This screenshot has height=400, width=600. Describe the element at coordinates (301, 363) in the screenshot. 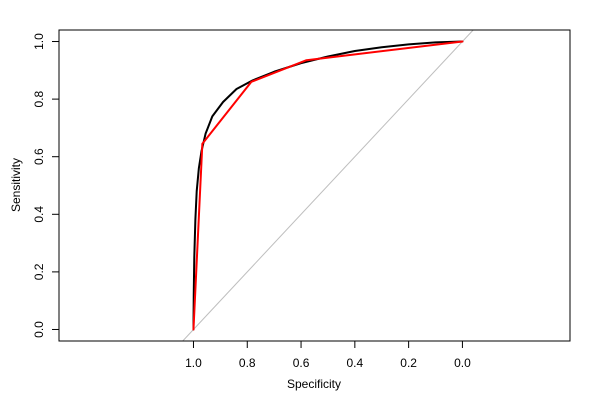

I see `x-tick-label: 0.6` at that location.